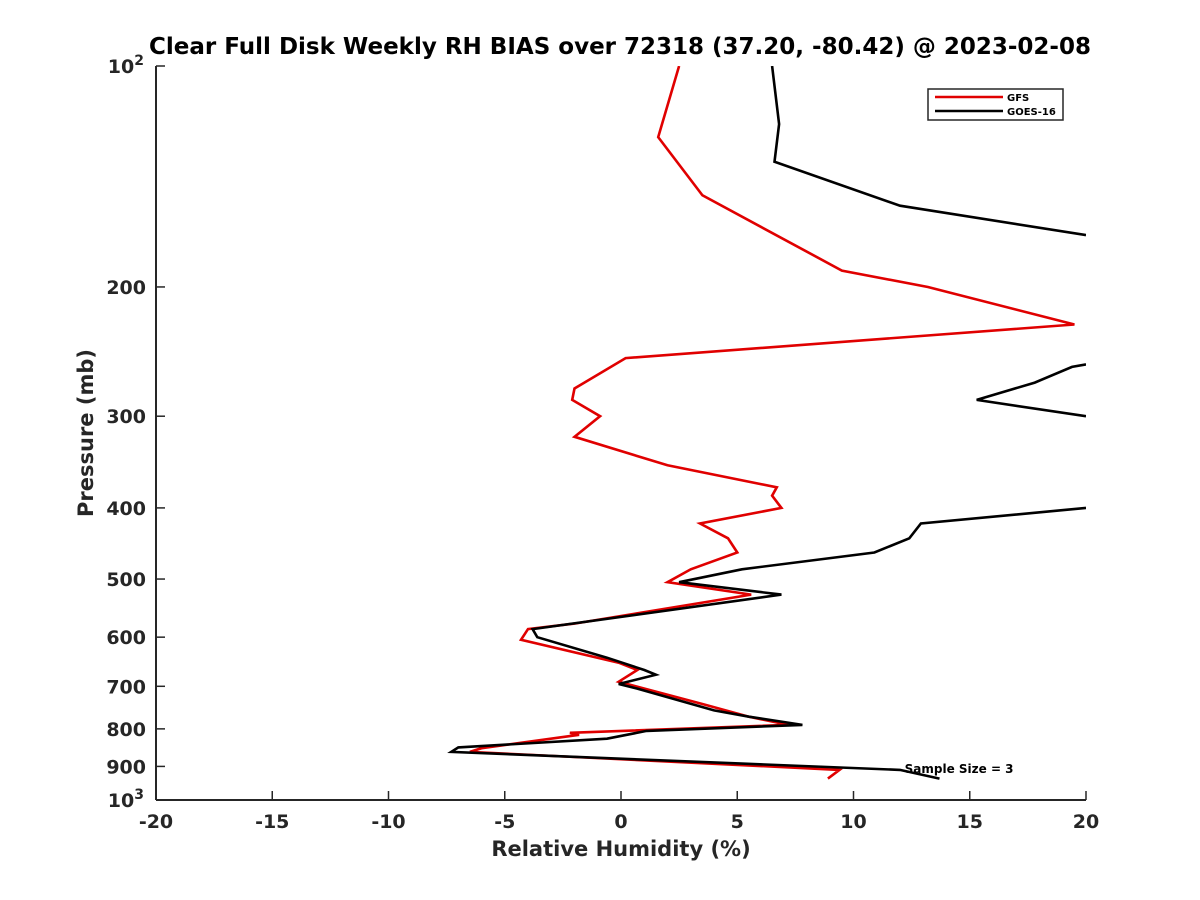 This screenshot has width=1200, height=900. What do you see at coordinates (1018, 98) in the screenshot?
I see `legend-label-gfs: GFS` at bounding box center [1018, 98].